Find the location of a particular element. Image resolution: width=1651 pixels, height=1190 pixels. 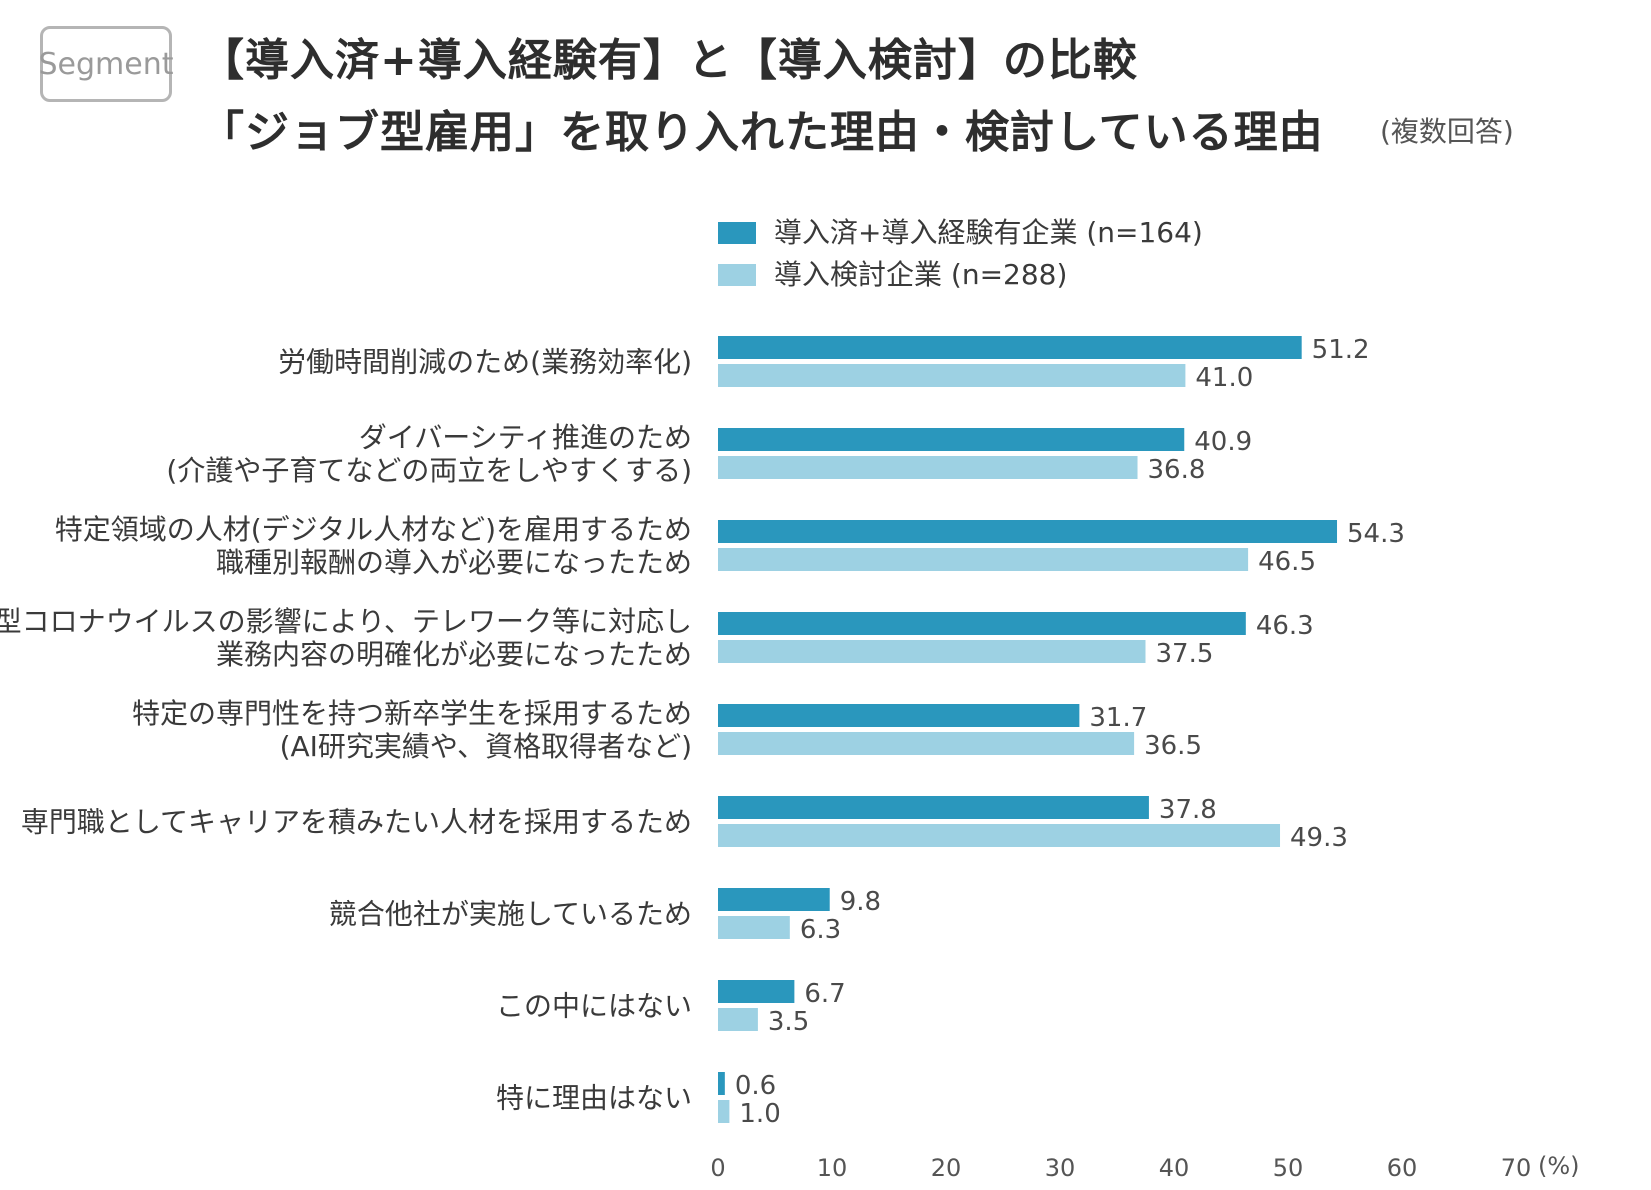

value-label-s1-2: 40.9 is located at coordinates (1223, 442).